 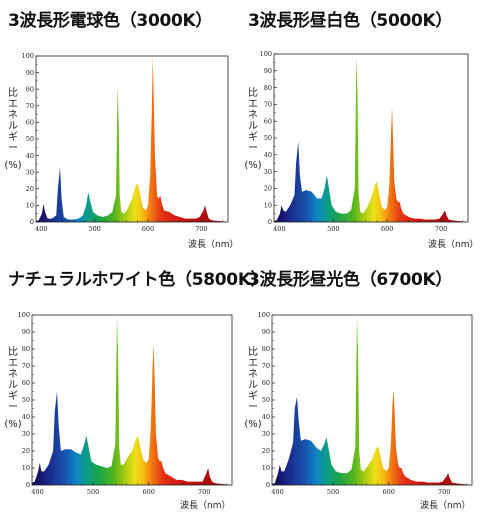 I want to click on chart-title: 3波長形電球色（3000K）, so click(x=110, y=21).